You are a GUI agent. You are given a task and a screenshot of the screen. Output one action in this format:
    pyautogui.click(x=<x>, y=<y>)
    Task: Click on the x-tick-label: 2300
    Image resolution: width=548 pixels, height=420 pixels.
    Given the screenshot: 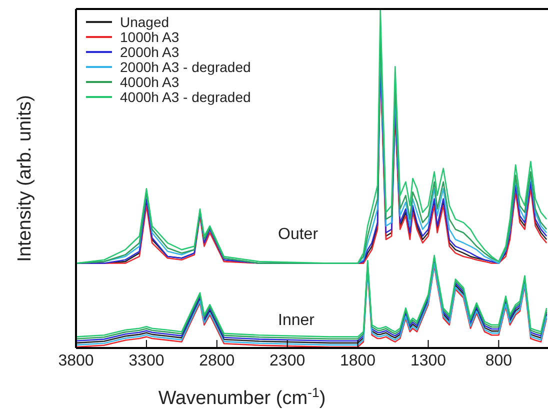 What is the action you would take?
    pyautogui.click(x=288, y=361)
    